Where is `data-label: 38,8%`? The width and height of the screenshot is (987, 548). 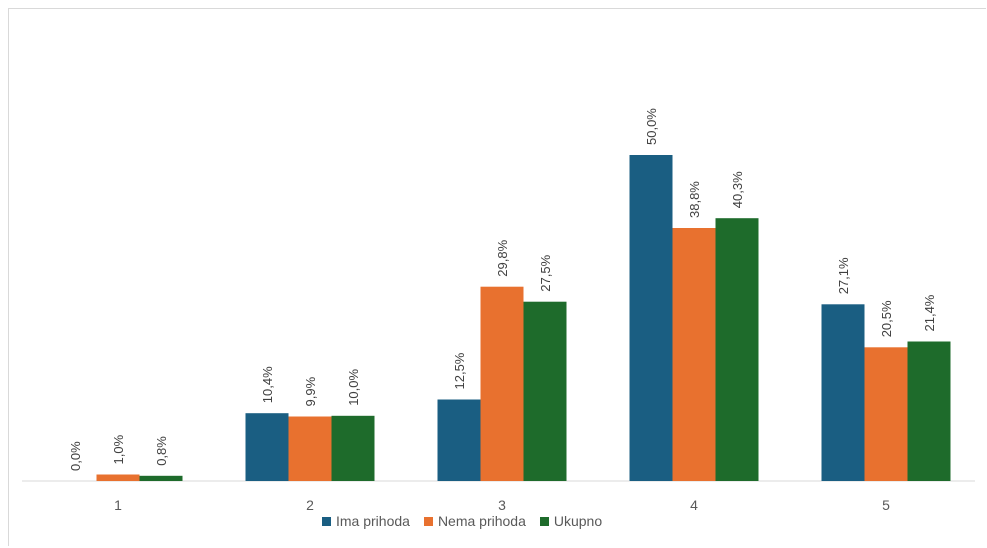 data-label: 38,8% is located at coordinates (694, 199).